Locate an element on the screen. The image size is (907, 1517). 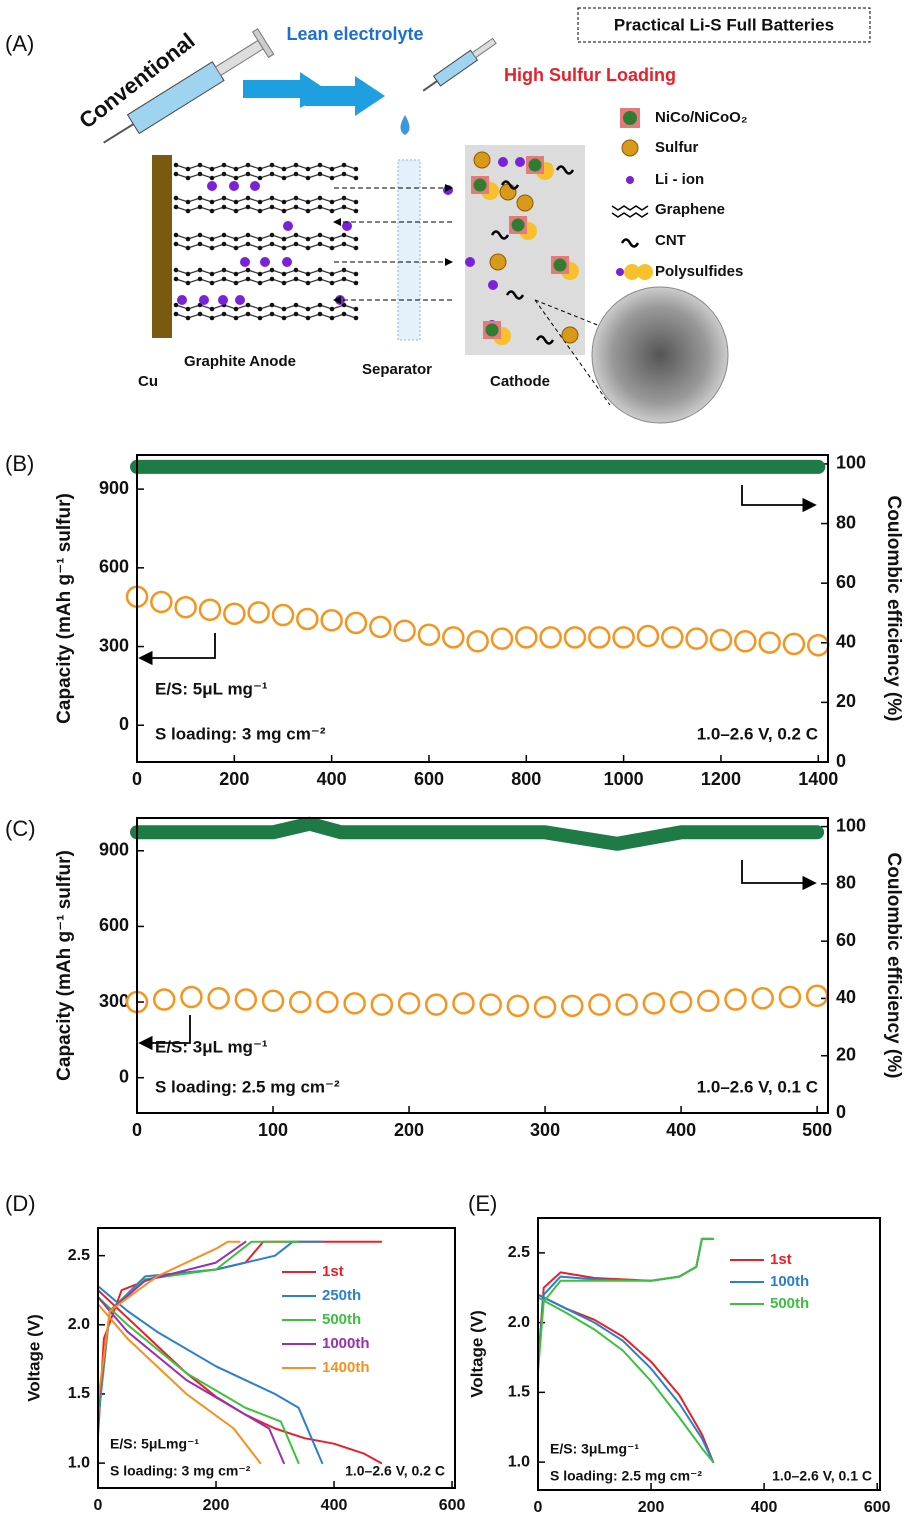
legend-label: 1000th is located at coordinates (346, 1343).